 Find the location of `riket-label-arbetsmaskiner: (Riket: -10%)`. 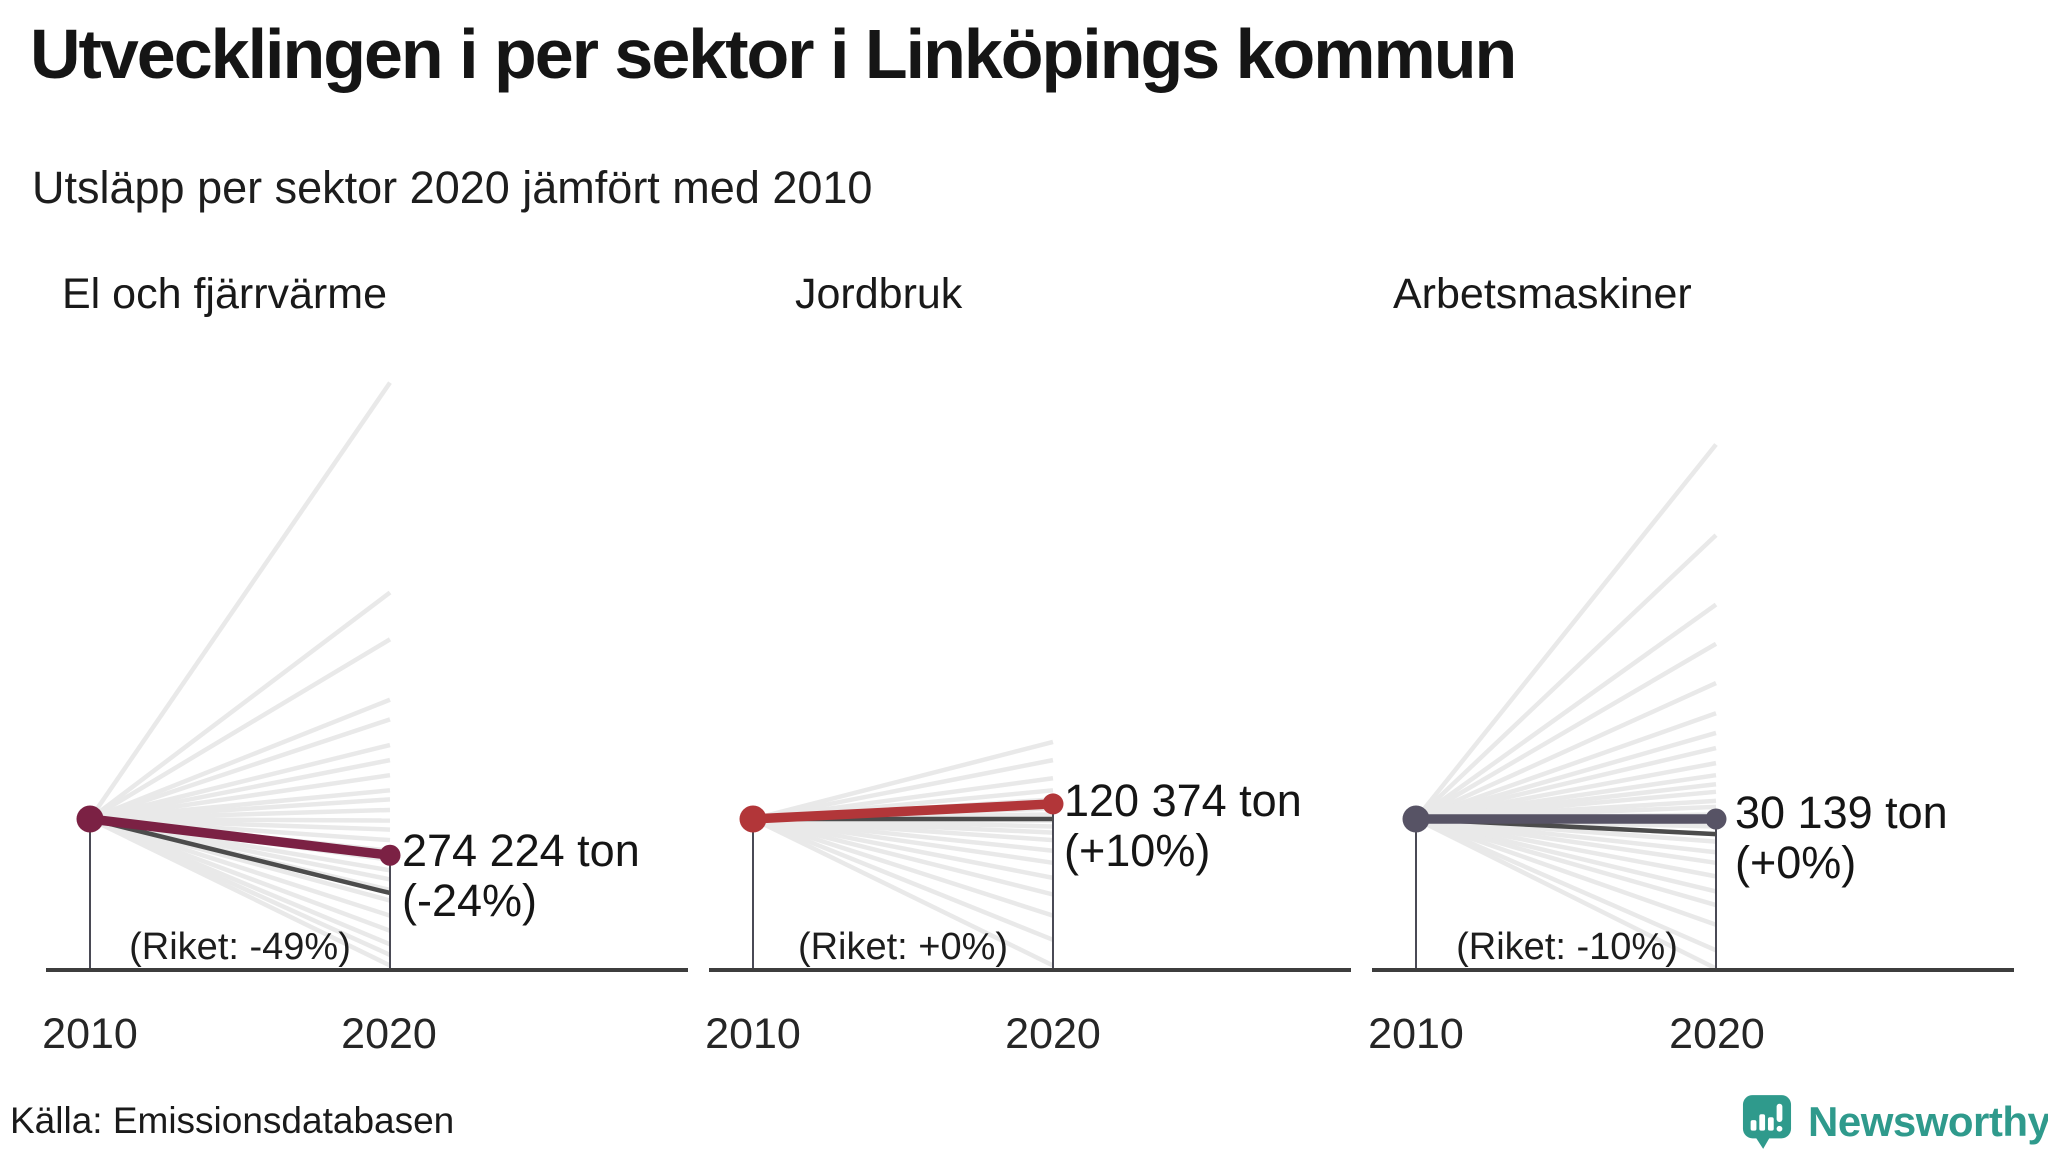

riket-label-arbetsmaskiner: (Riket: -10%) is located at coordinates (1567, 947).